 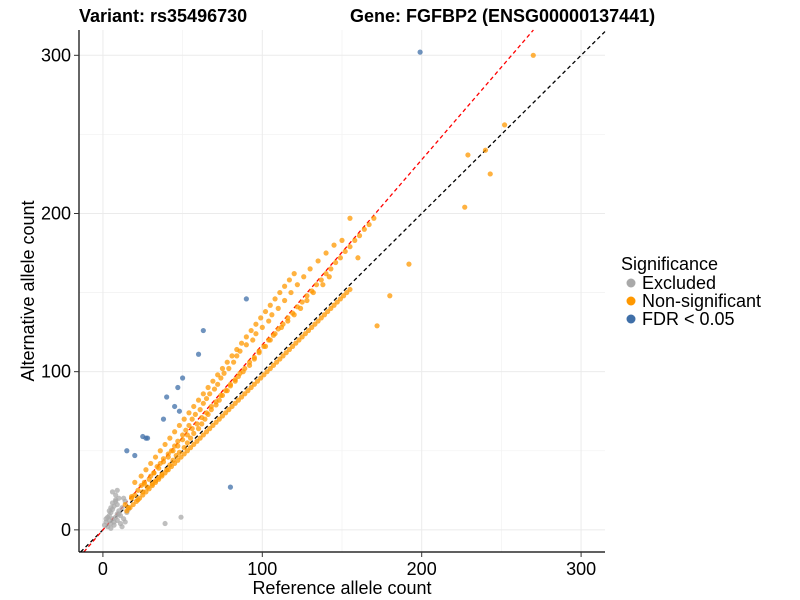 What do you see at coordinates (60, 292) in the screenshot?
I see `y-axis: 0 100 200 300` at bounding box center [60, 292].